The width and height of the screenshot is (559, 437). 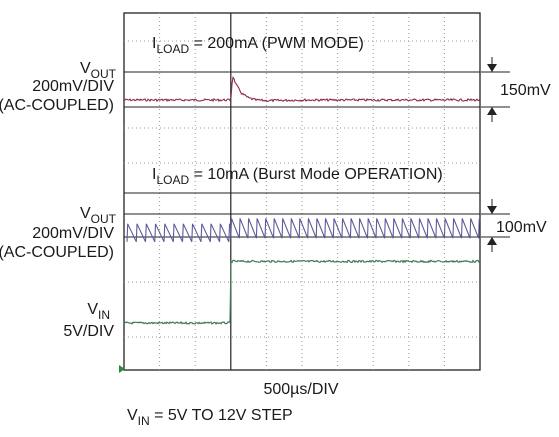 I want to click on top-vout-label: VOUT, so click(x=98, y=70).